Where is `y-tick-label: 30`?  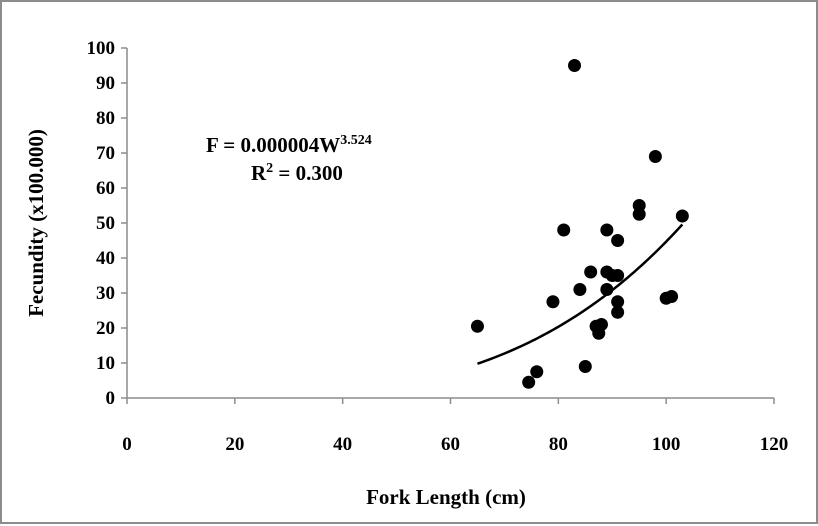
y-tick-label: 30 is located at coordinates (105, 293).